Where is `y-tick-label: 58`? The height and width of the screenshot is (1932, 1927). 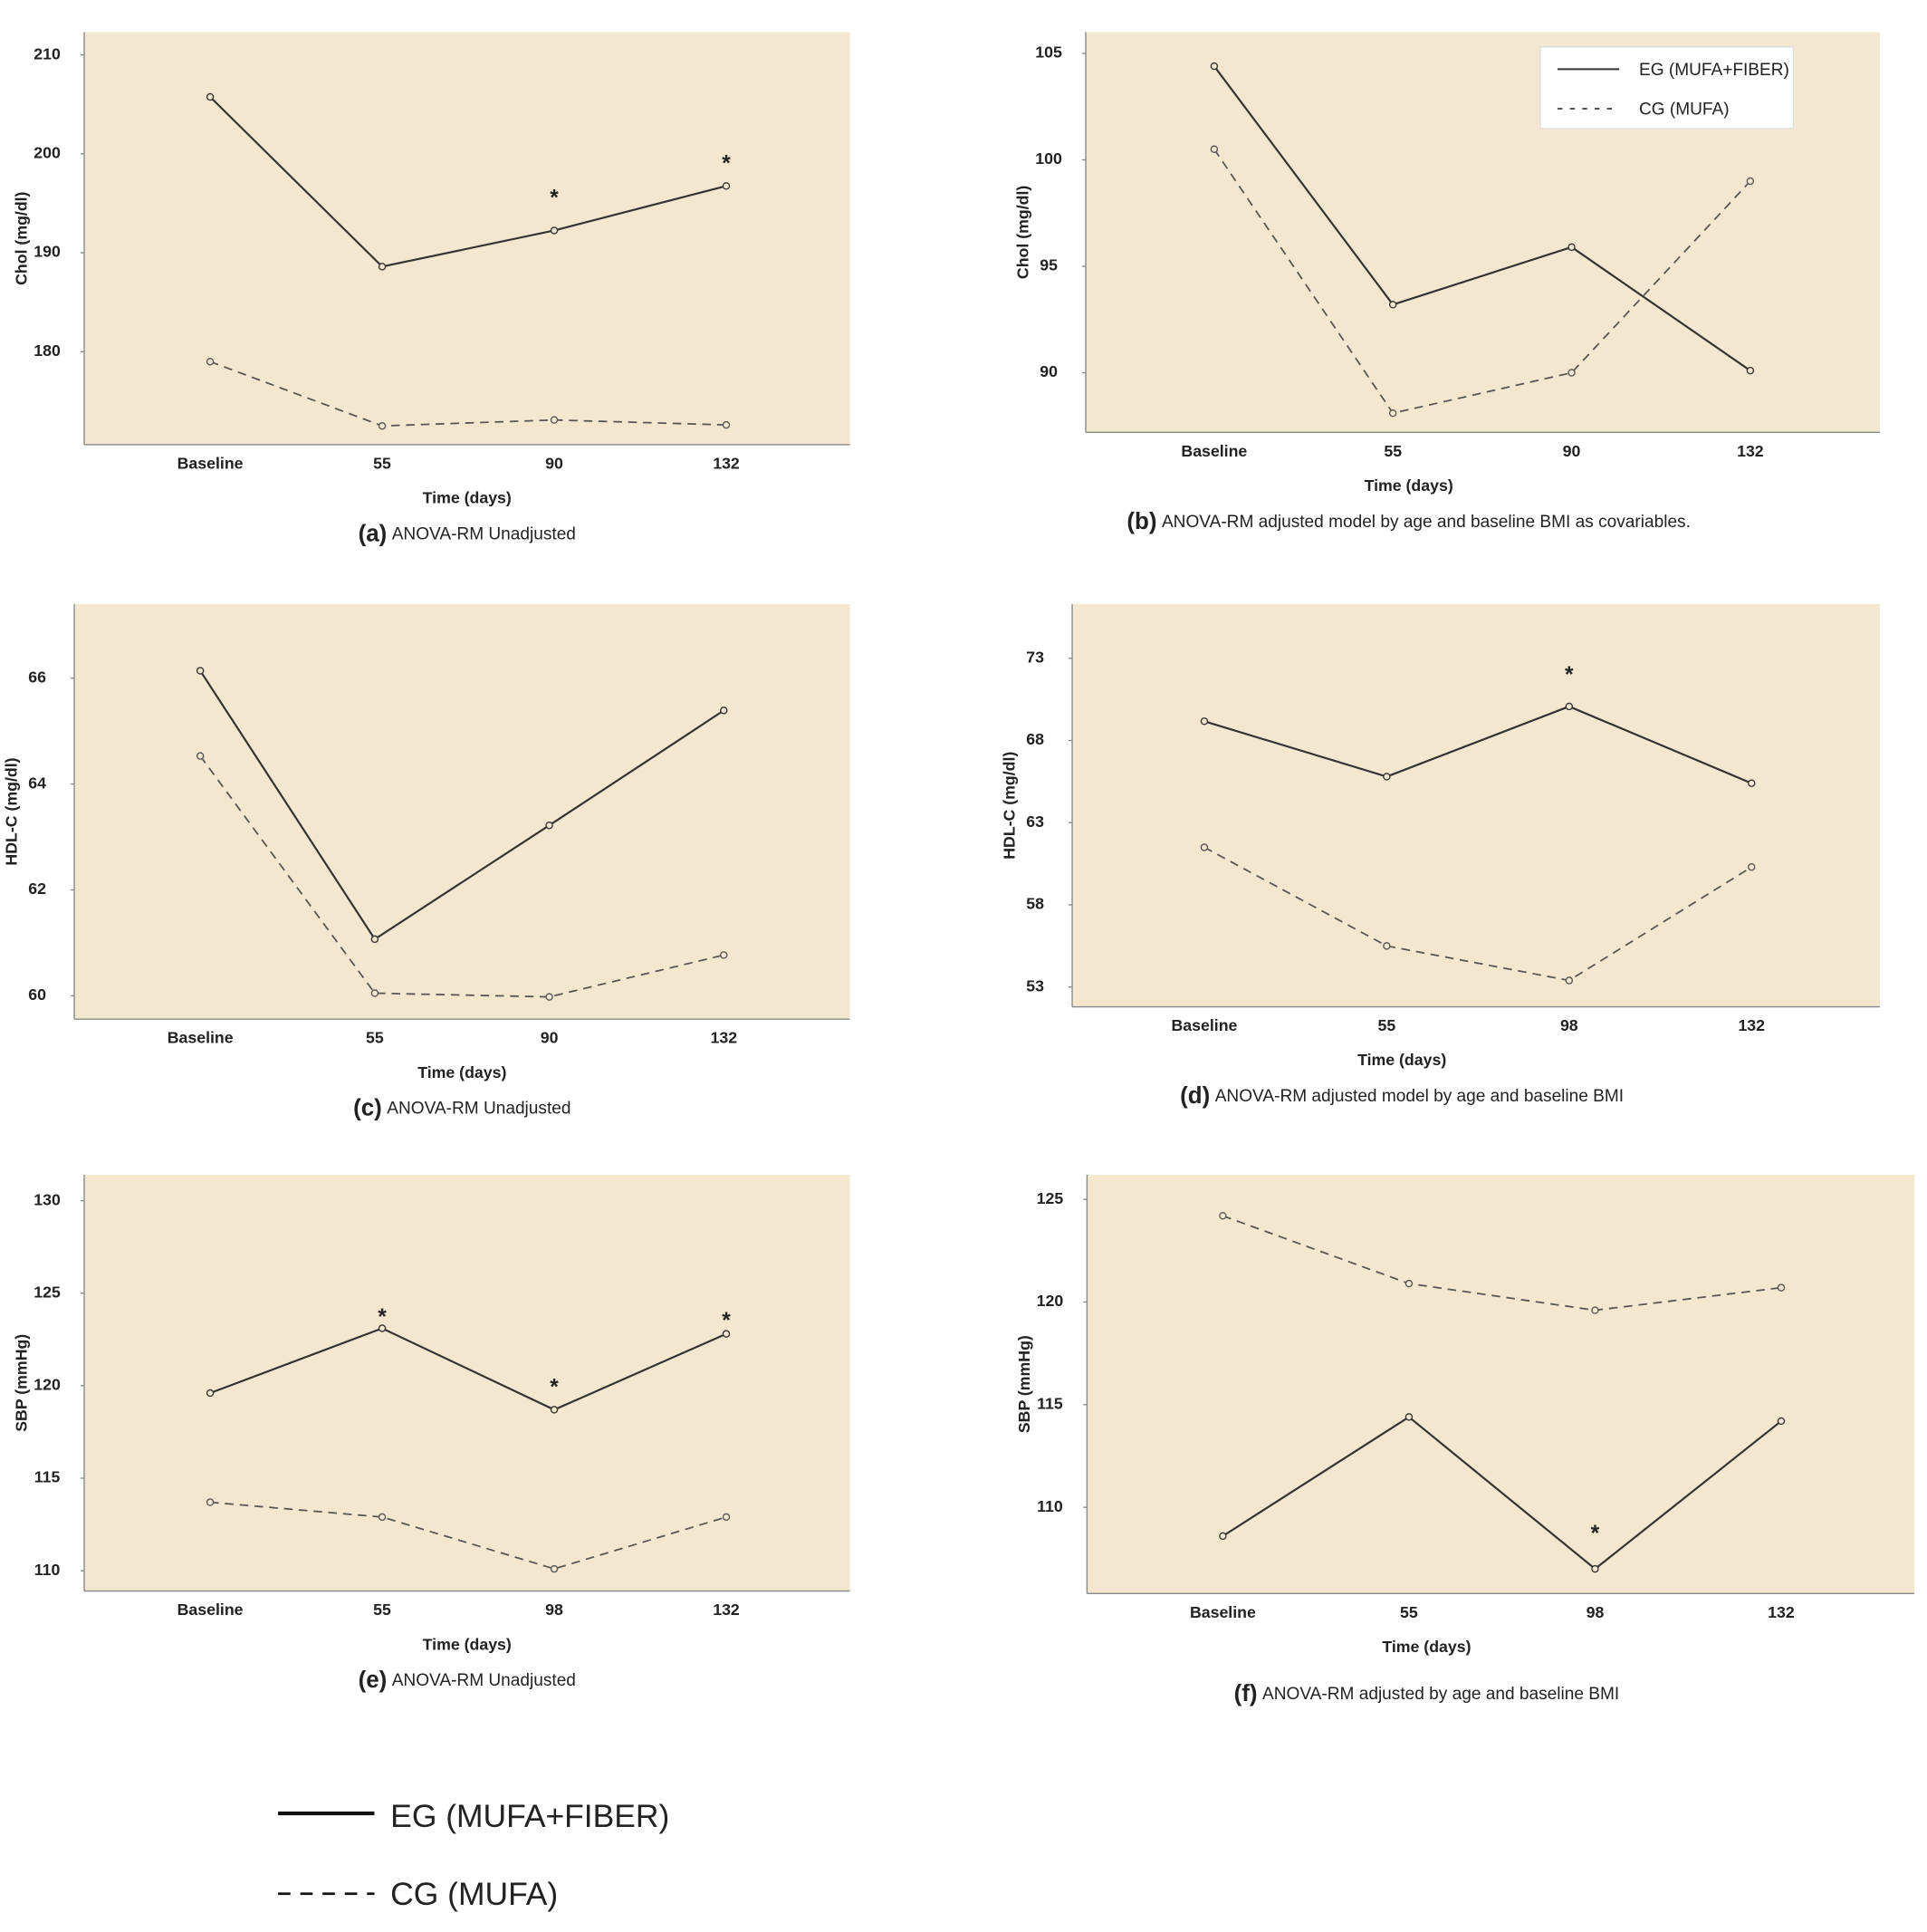
y-tick-label: 58 is located at coordinates (1035, 904).